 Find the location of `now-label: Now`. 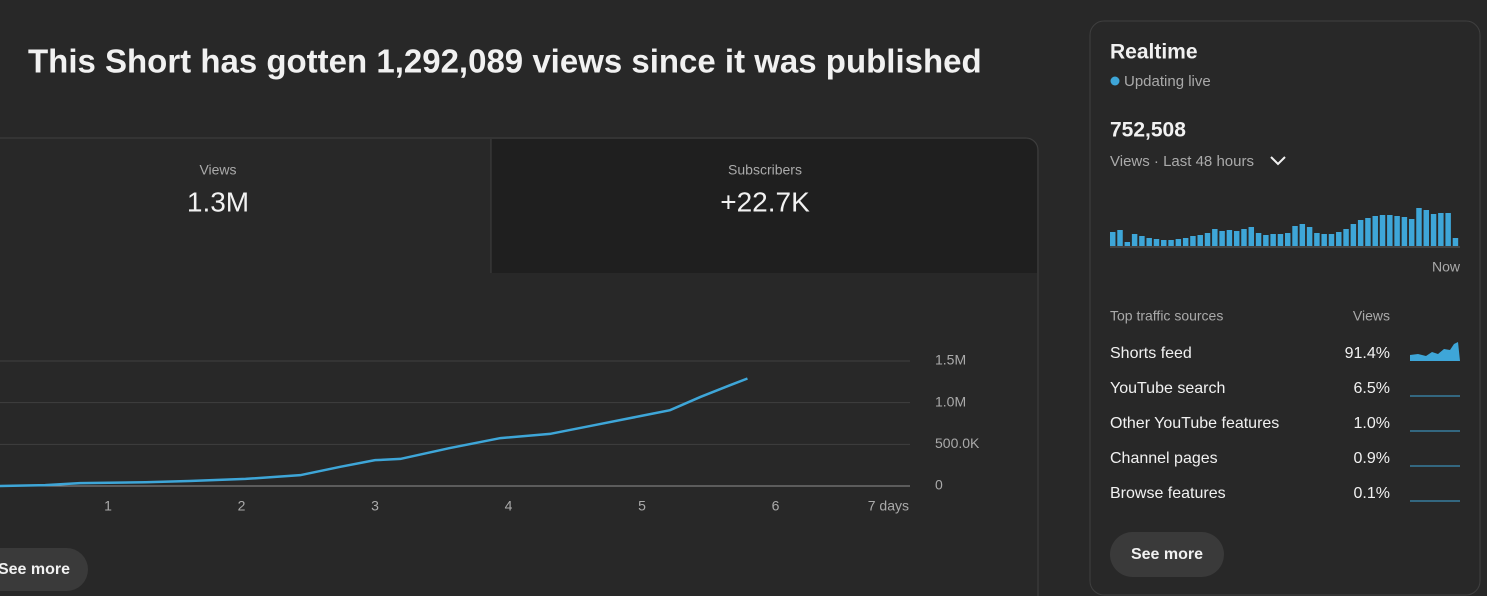

now-label: Now is located at coordinates (1446, 267).